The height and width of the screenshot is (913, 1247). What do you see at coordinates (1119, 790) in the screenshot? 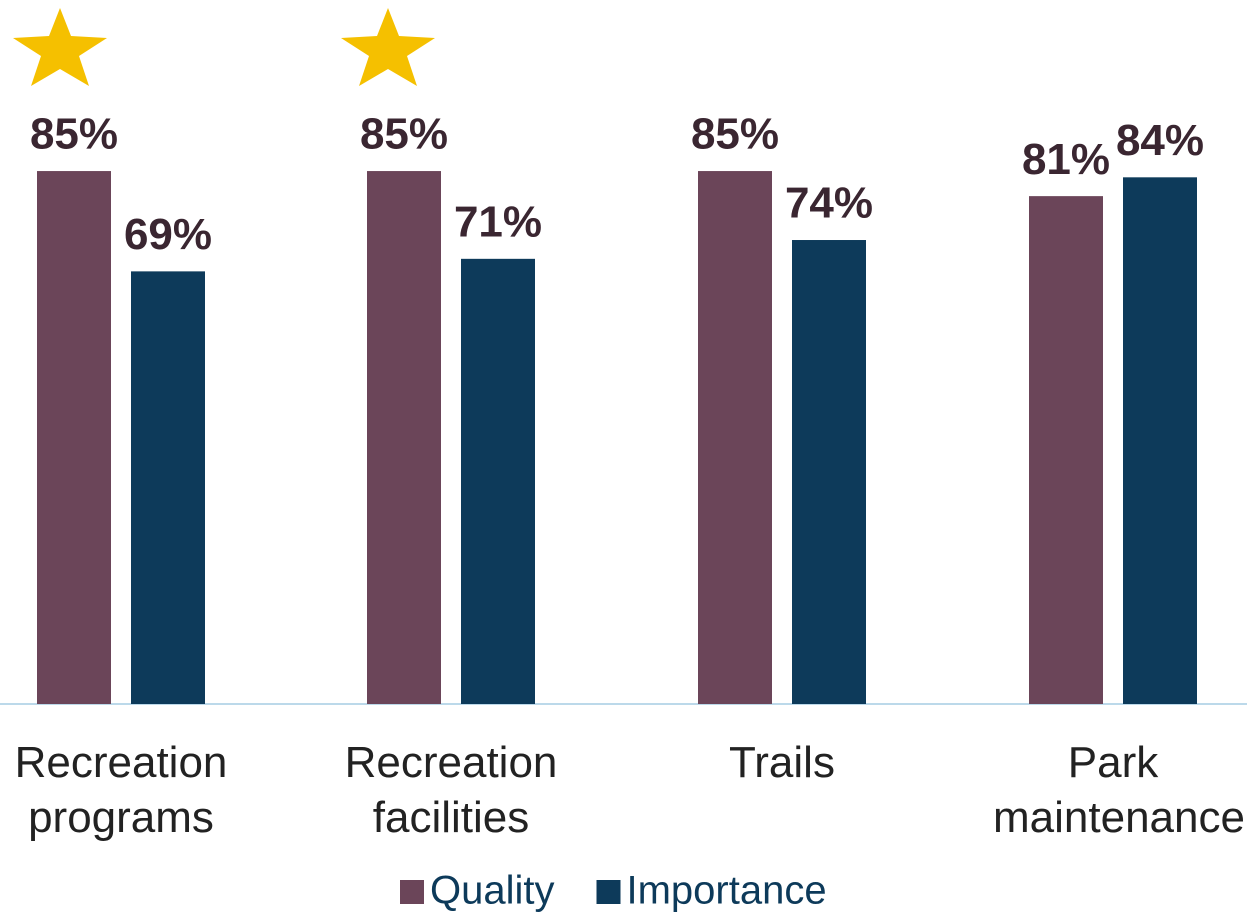
I see `x-tick-label: Park maintenance` at bounding box center [1119, 790].